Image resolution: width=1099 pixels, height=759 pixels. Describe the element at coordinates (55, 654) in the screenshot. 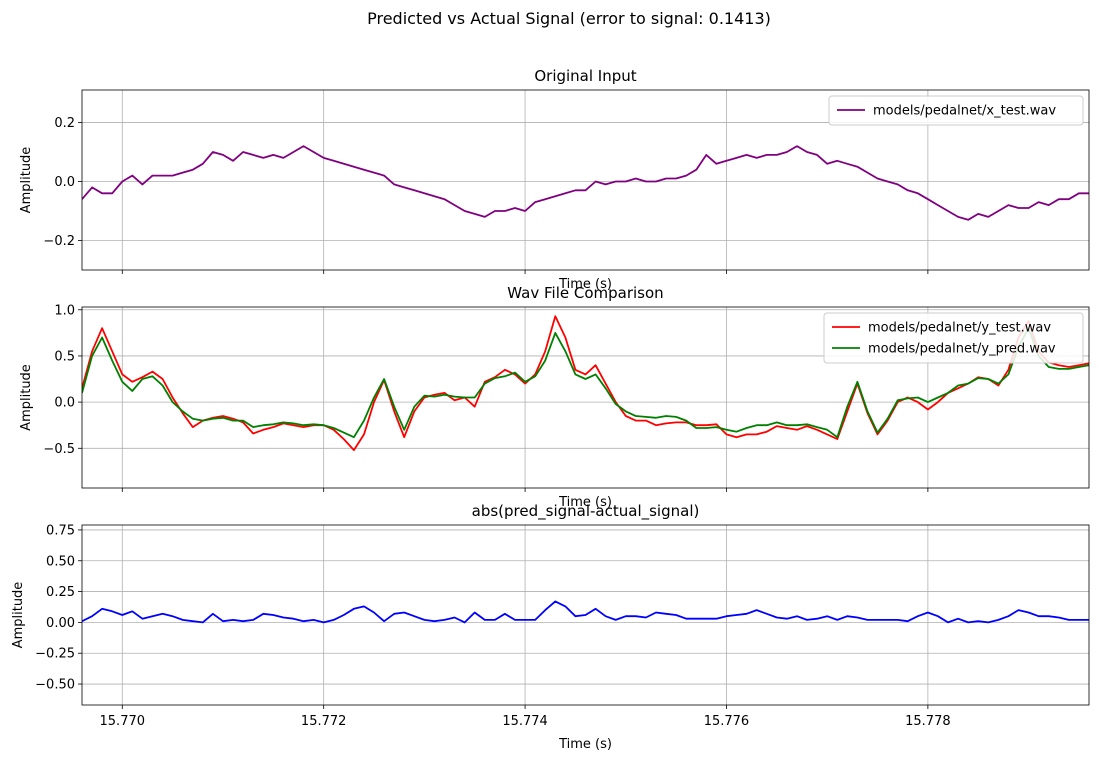

I see `y-tick-label: −0.25` at that location.